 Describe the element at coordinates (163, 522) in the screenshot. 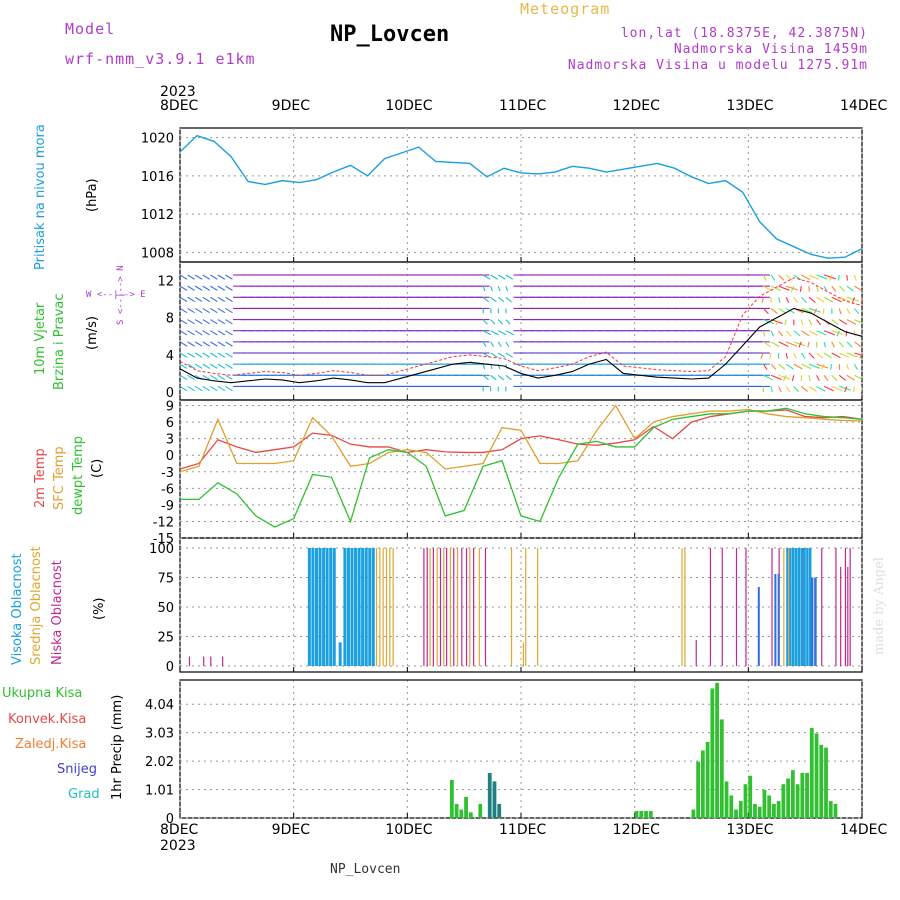

I see `temp-tick--12: -12` at that location.